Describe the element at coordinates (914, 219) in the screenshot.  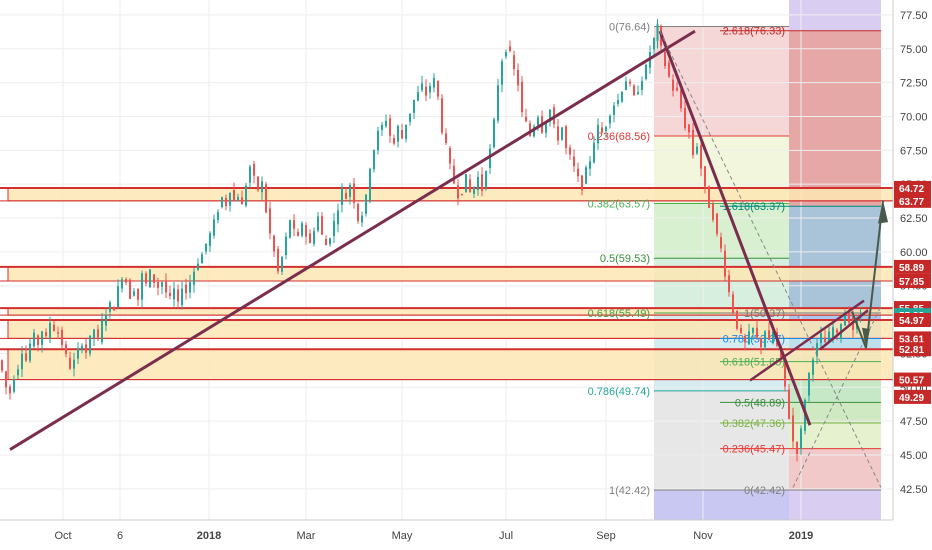
I see `price-tick-label: 62.50` at that location.